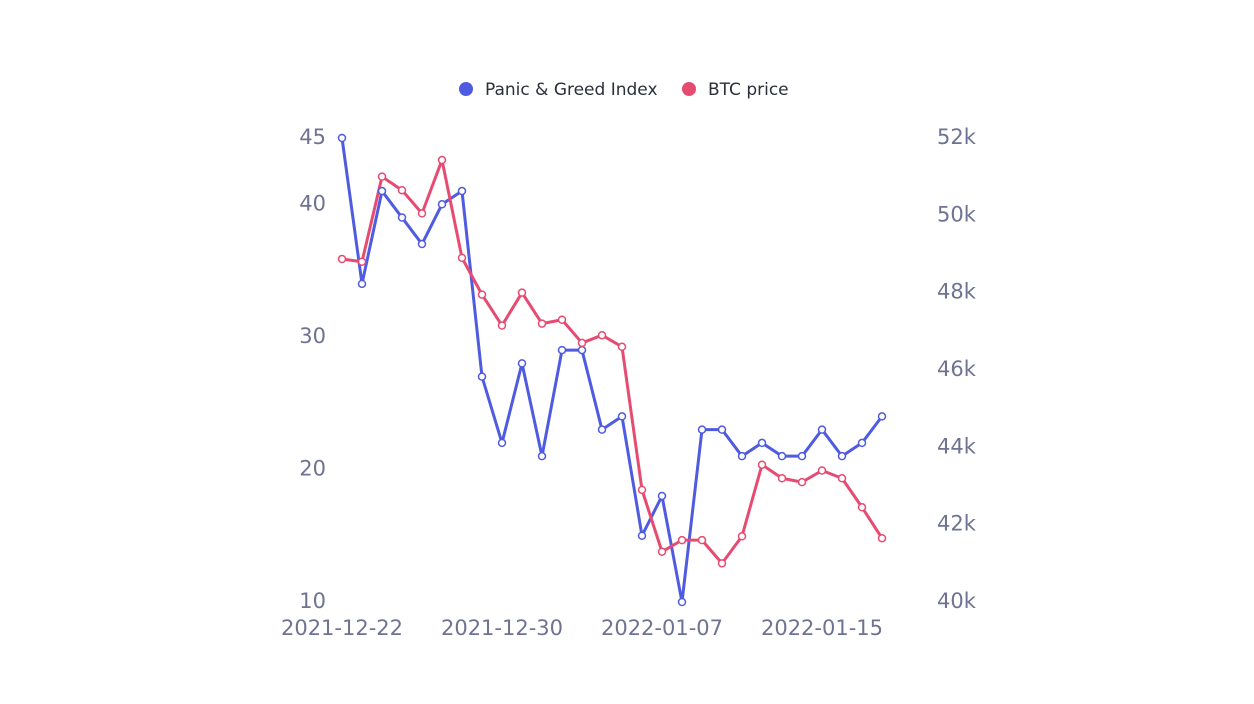  What do you see at coordinates (957, 524) in the screenshot?
I see `y2-tick-label: 42k` at bounding box center [957, 524].